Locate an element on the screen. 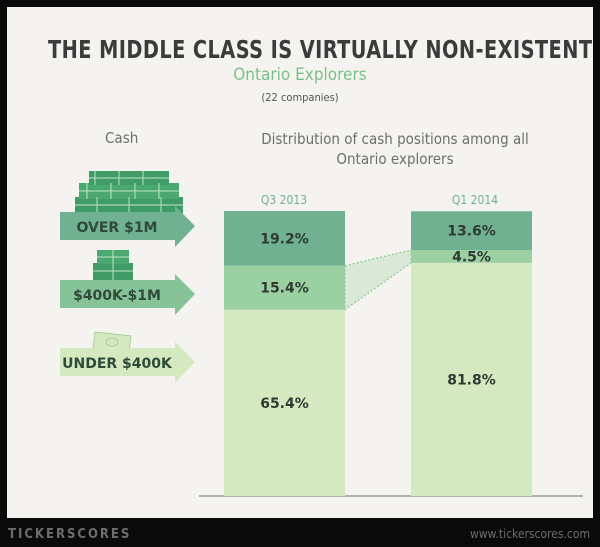 Image resolution: width=600 pixels, height=547 pixels. bar-q3-2013-400k-1m is located at coordinates (284, 287).